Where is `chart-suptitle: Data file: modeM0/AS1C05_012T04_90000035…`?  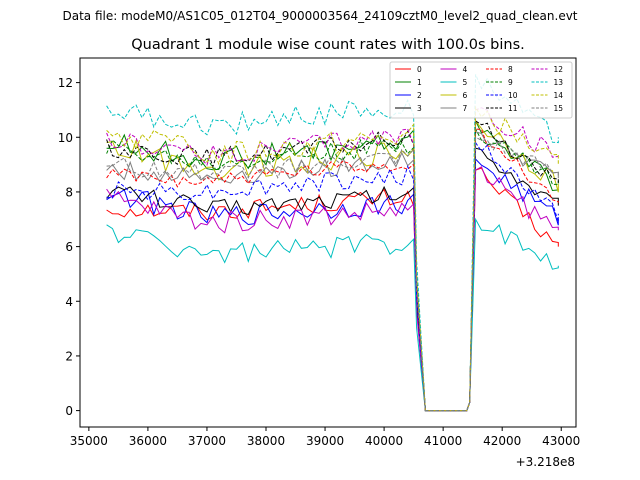
chart-suptitle: Data file: modeM0/AS1C05_012T04_90000035… is located at coordinates (319, 16).